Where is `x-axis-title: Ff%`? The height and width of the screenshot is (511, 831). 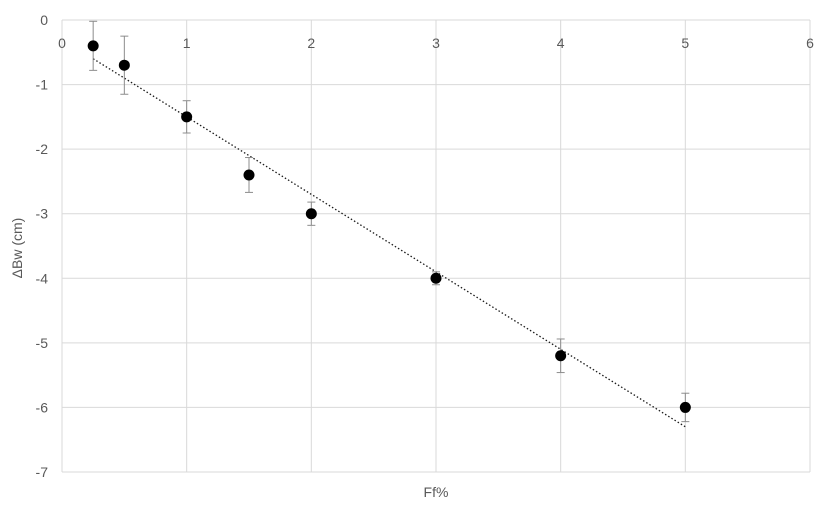
x-axis-title: Ff% is located at coordinates (436, 492).